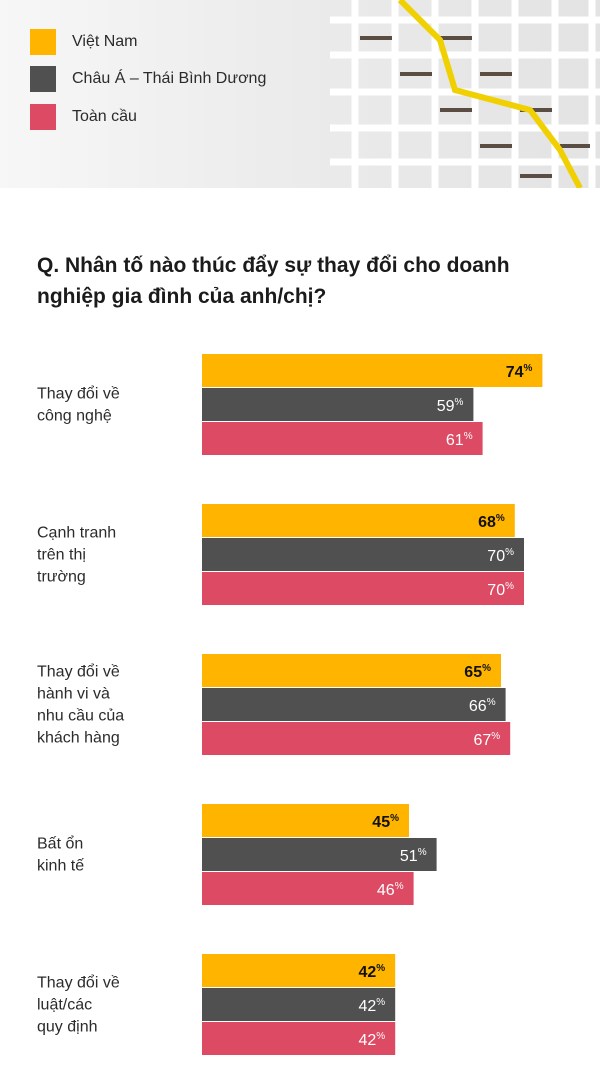 Image resolution: width=600 pixels, height=1066 pixels. Describe the element at coordinates (67, 1027) in the screenshot. I see `category-label: quy định` at that location.